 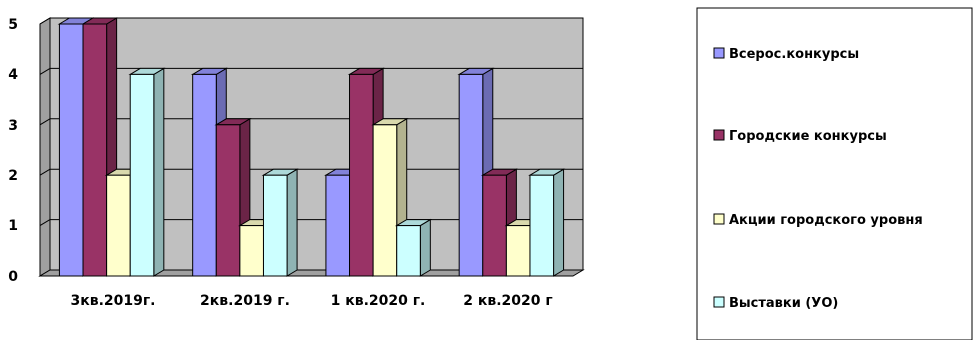 What do you see at coordinates (13, 126) in the screenshot?
I see `y-tick-label: 3` at bounding box center [13, 126].